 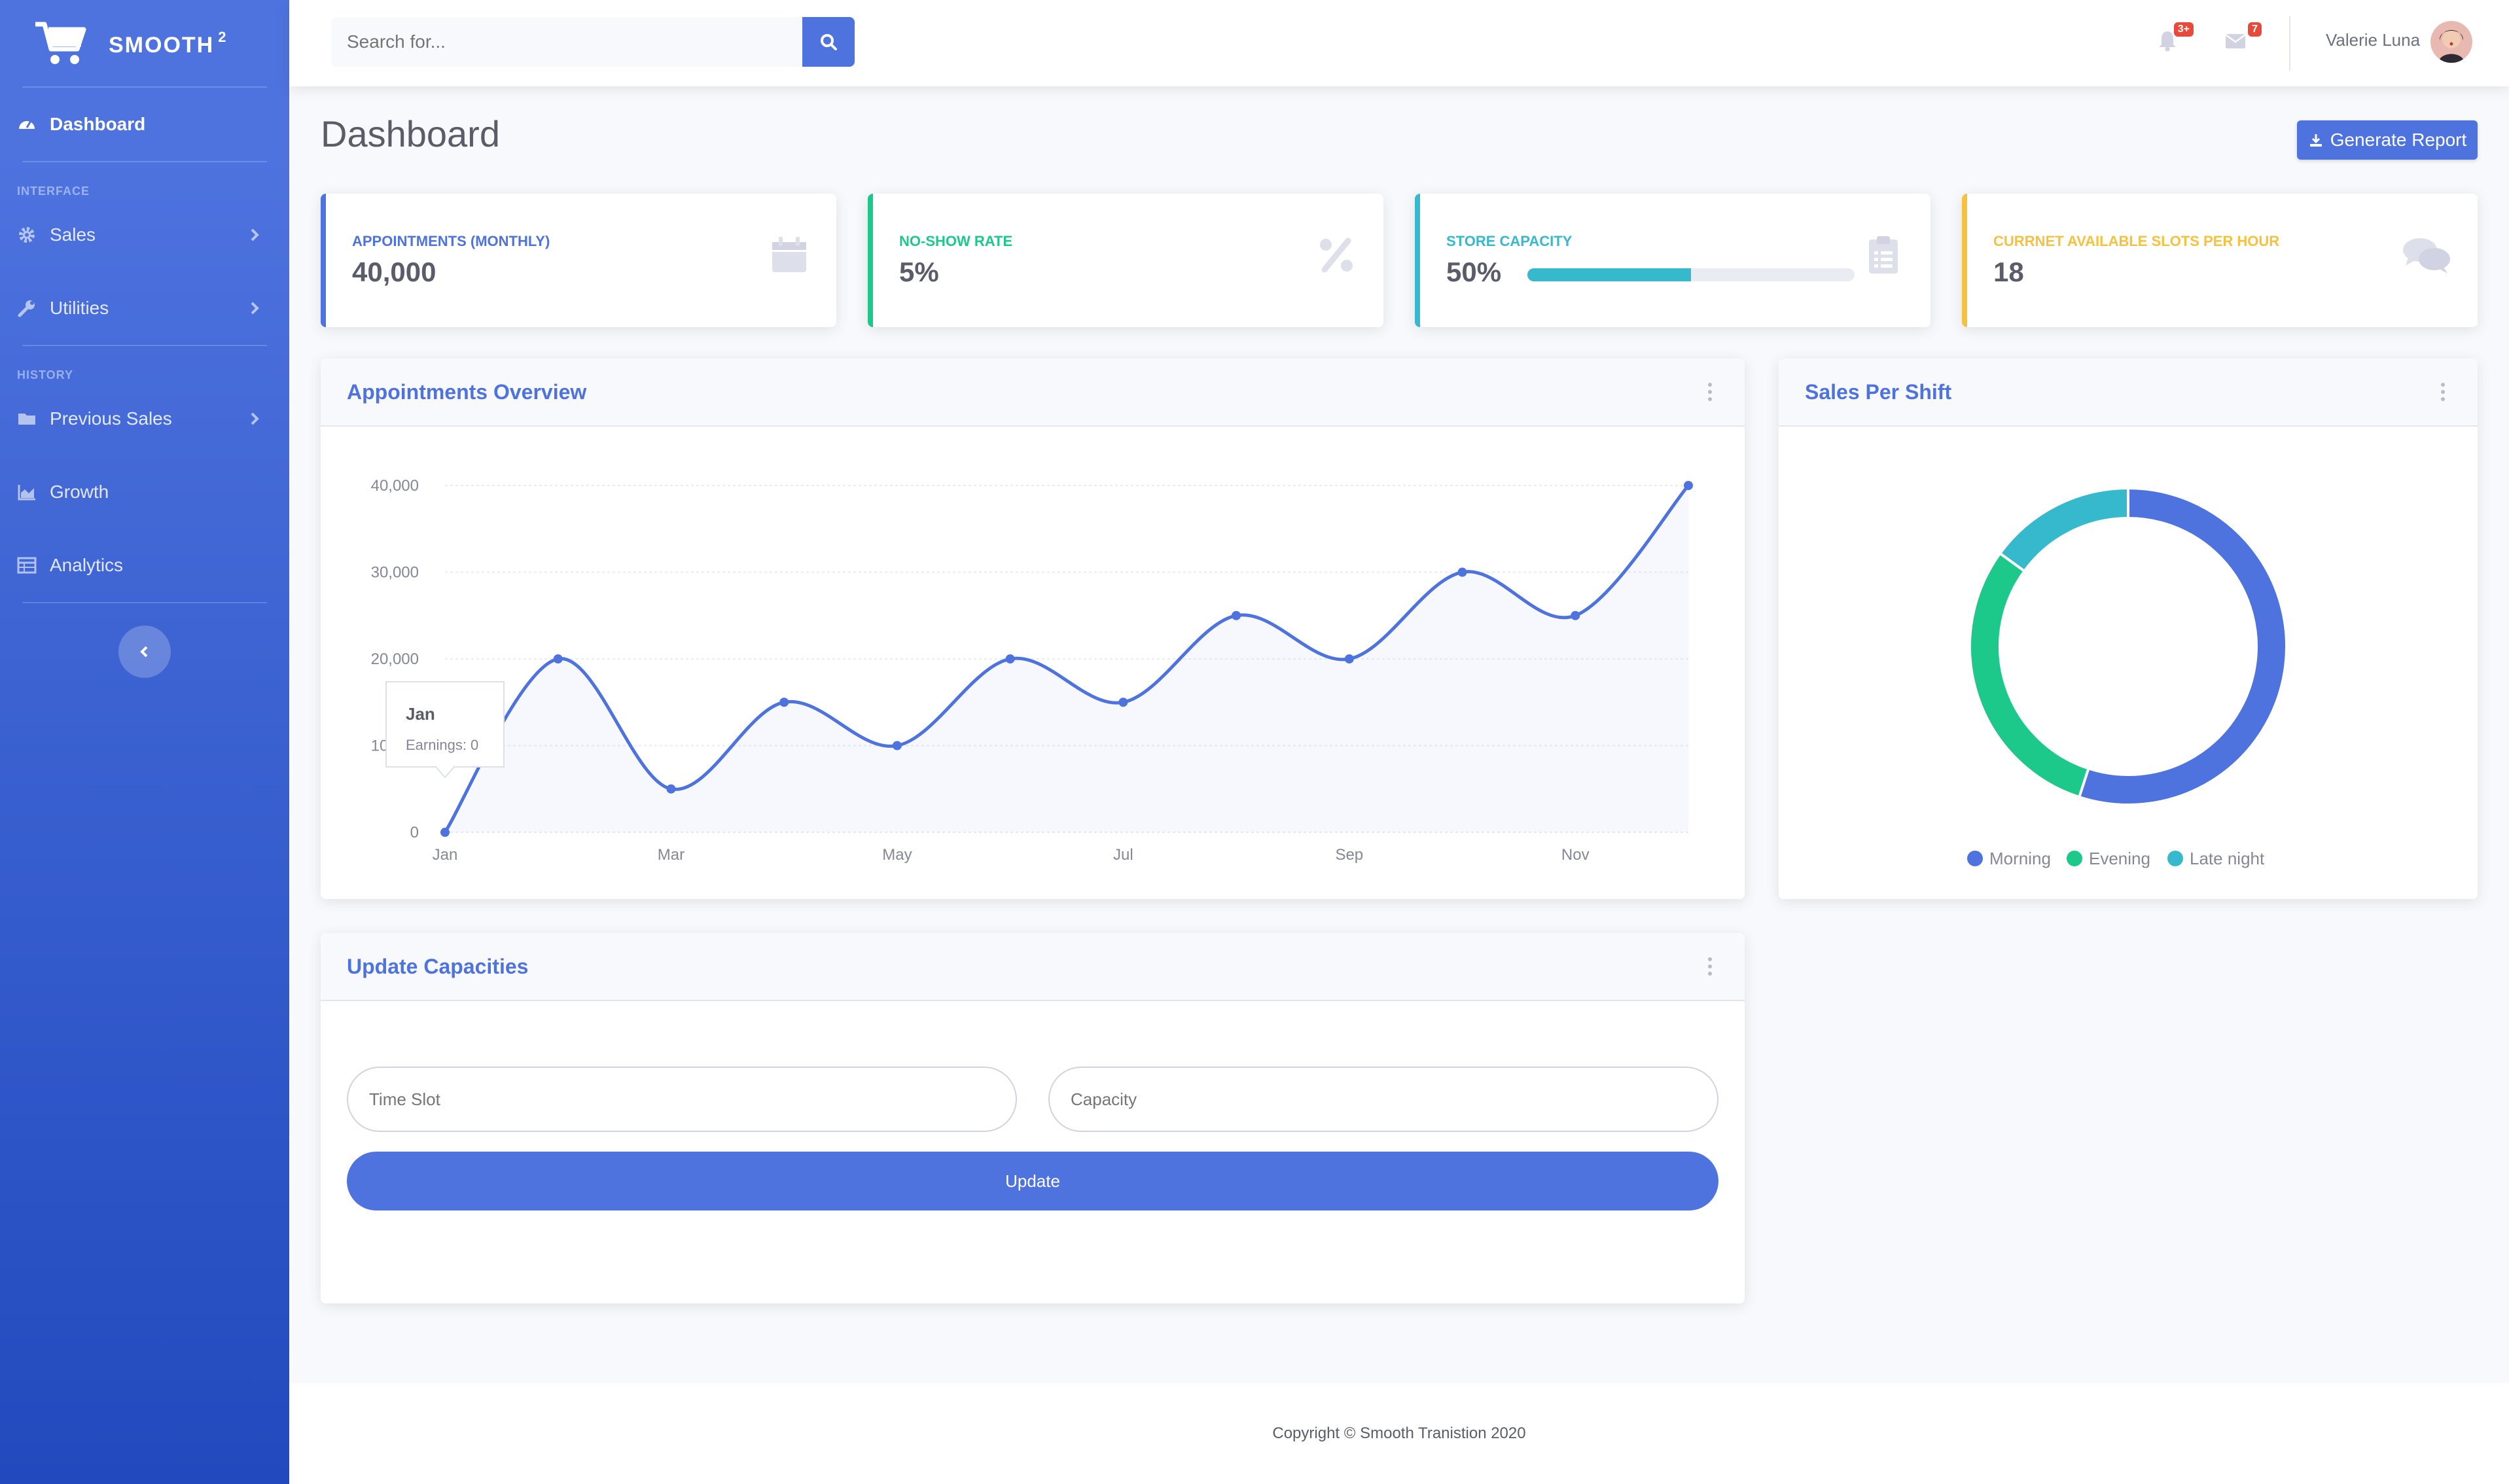 What do you see at coordinates (1033, 967) in the screenshot?
I see `card-header: Update Capacities` at bounding box center [1033, 967].